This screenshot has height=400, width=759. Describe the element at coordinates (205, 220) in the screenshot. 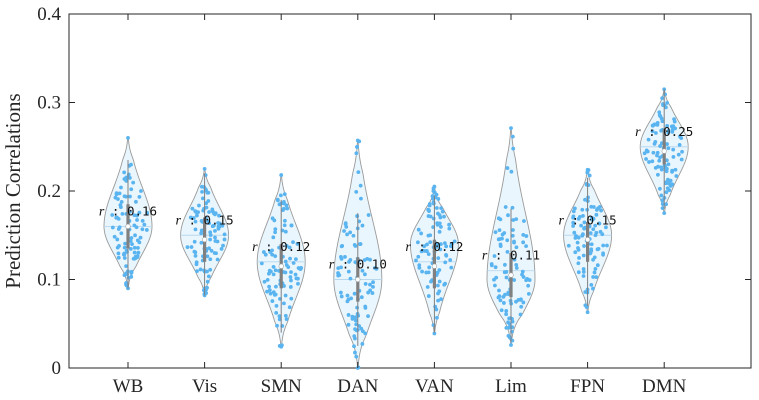

I see `r-value-label: r : 0.15` at that location.